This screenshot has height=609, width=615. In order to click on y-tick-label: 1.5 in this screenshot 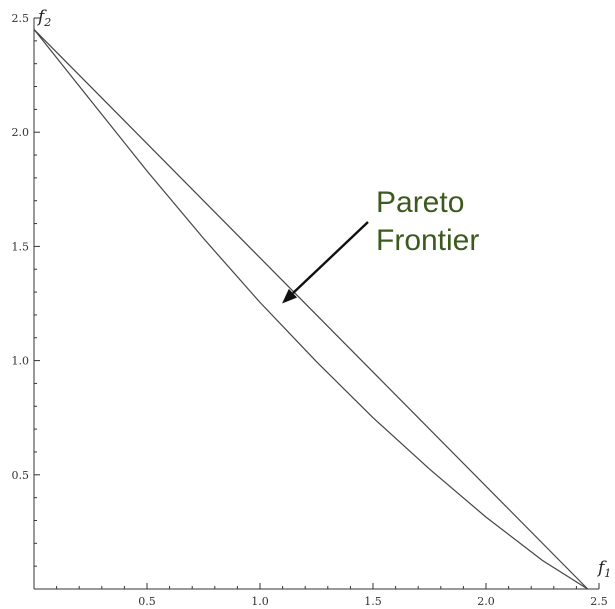, I will do `click(21, 246)`.